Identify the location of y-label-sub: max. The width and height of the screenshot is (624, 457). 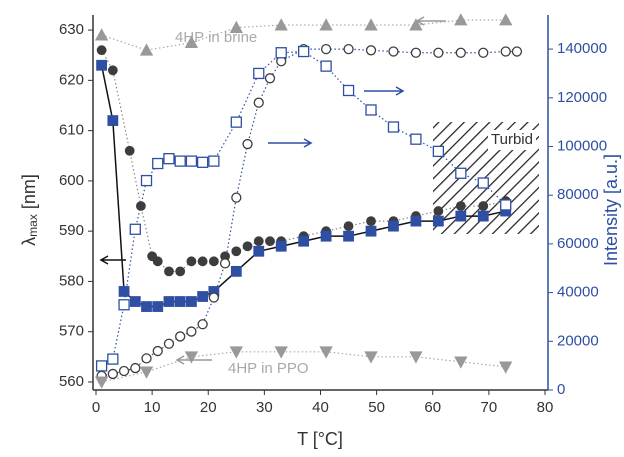
(33, 225).